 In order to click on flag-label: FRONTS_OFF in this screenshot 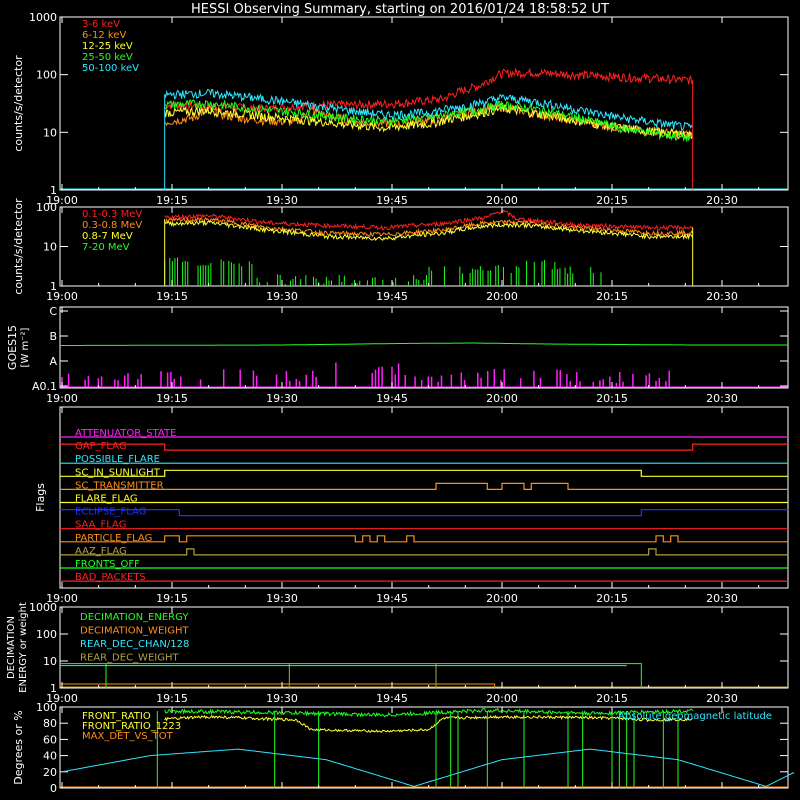, I will do `click(107, 564)`.